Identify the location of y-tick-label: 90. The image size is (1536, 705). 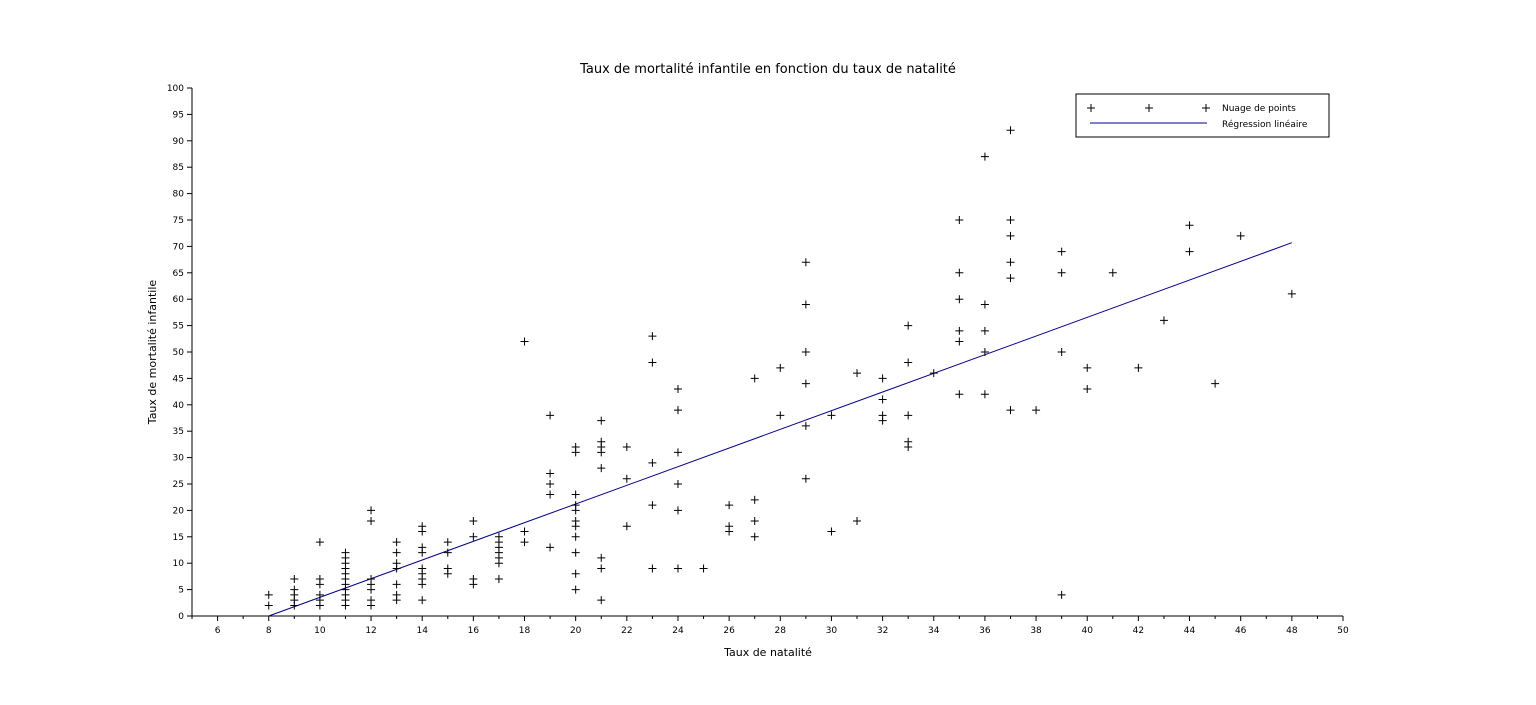
(179, 142).